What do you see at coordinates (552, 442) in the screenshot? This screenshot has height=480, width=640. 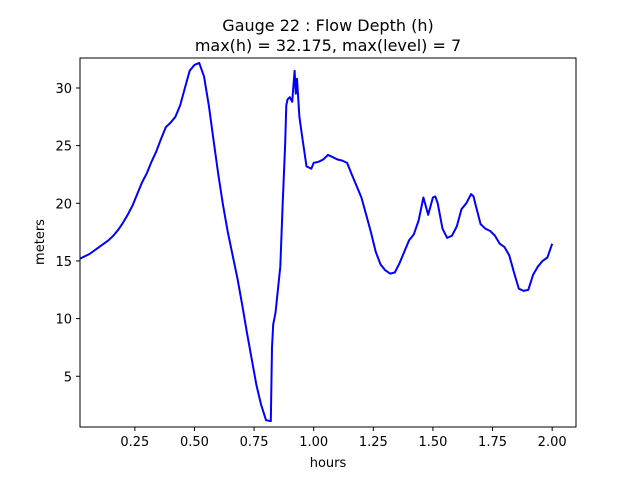 I see `x-tick-label: 2.00` at bounding box center [552, 442].